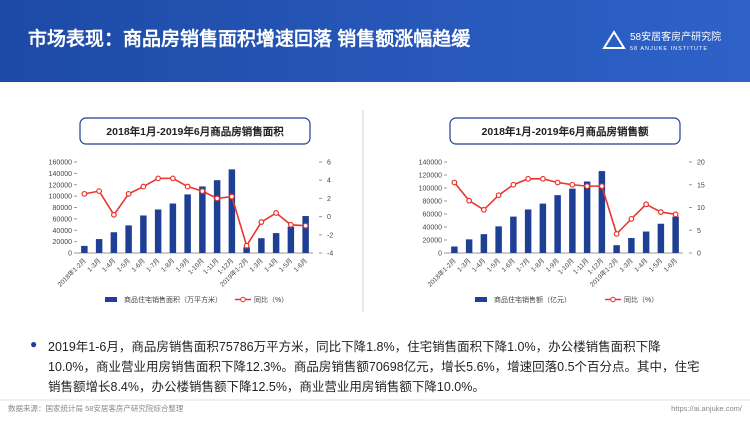 This screenshot has width=750, height=422. Describe the element at coordinates (641, 299) in the screenshot. I see `legend-label: 同比（%）` at that location.